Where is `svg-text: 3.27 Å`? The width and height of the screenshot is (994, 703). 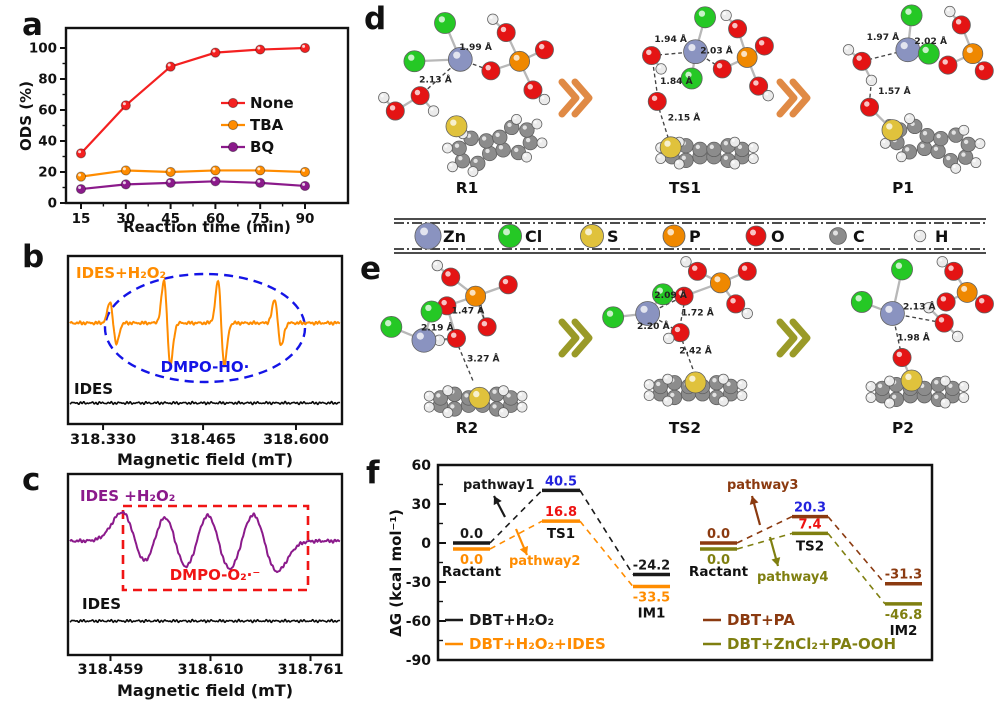
svg-text: 3.27 Å is located at coordinates (483, 358).